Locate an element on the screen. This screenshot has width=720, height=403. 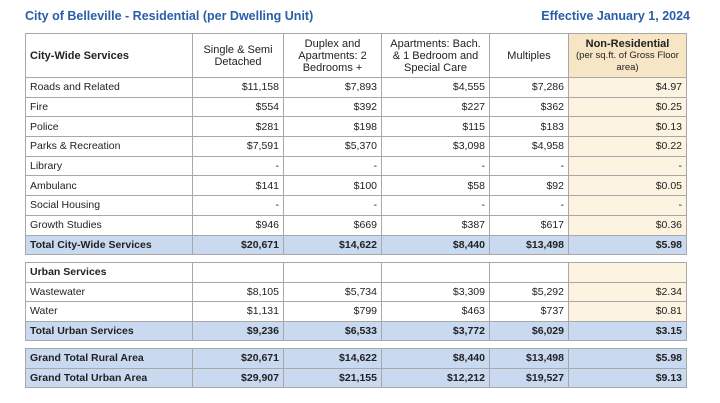
cell: $1,131 is located at coordinates (238, 311).